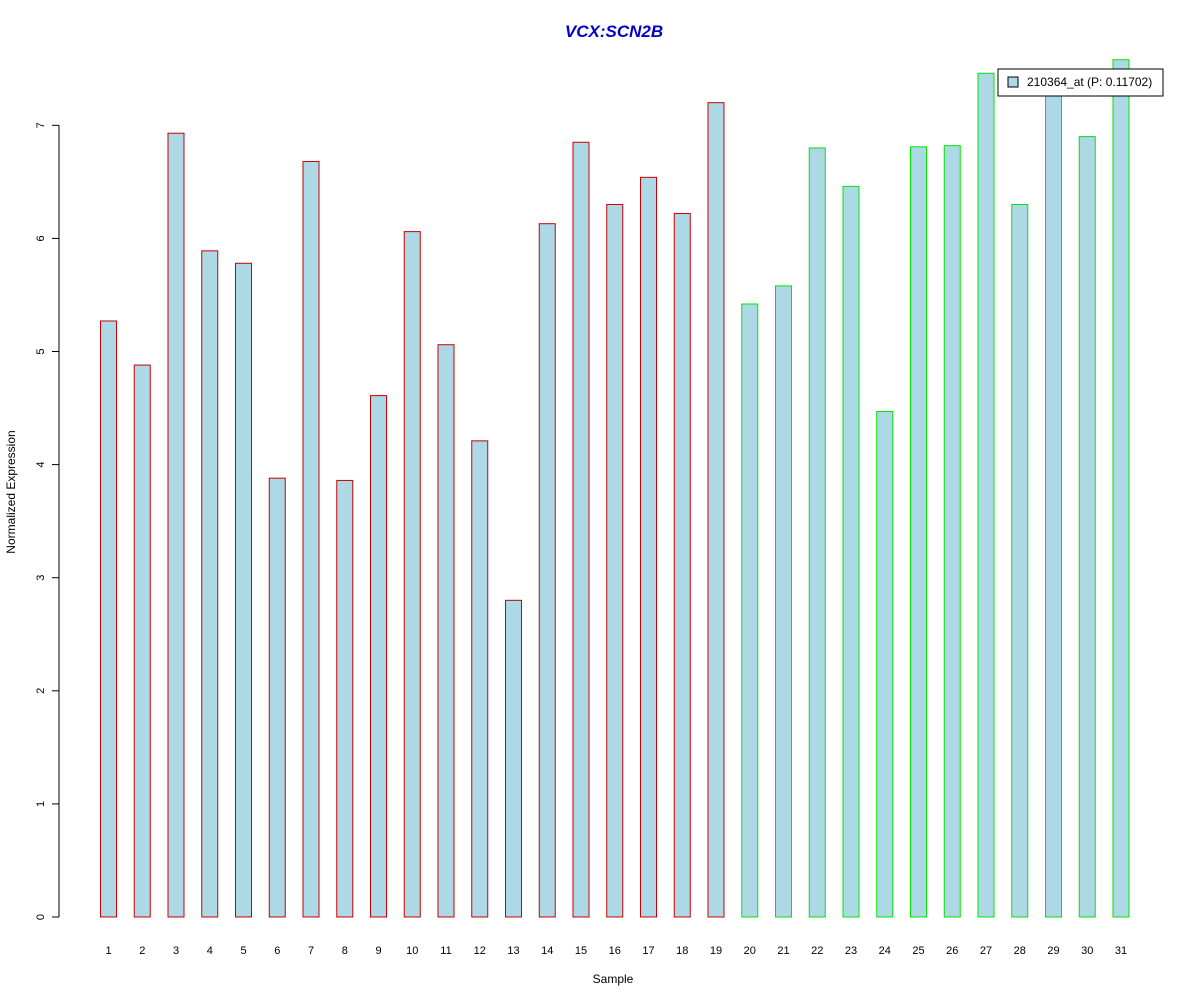  I want to click on x-tick-label: 16, so click(615, 951).